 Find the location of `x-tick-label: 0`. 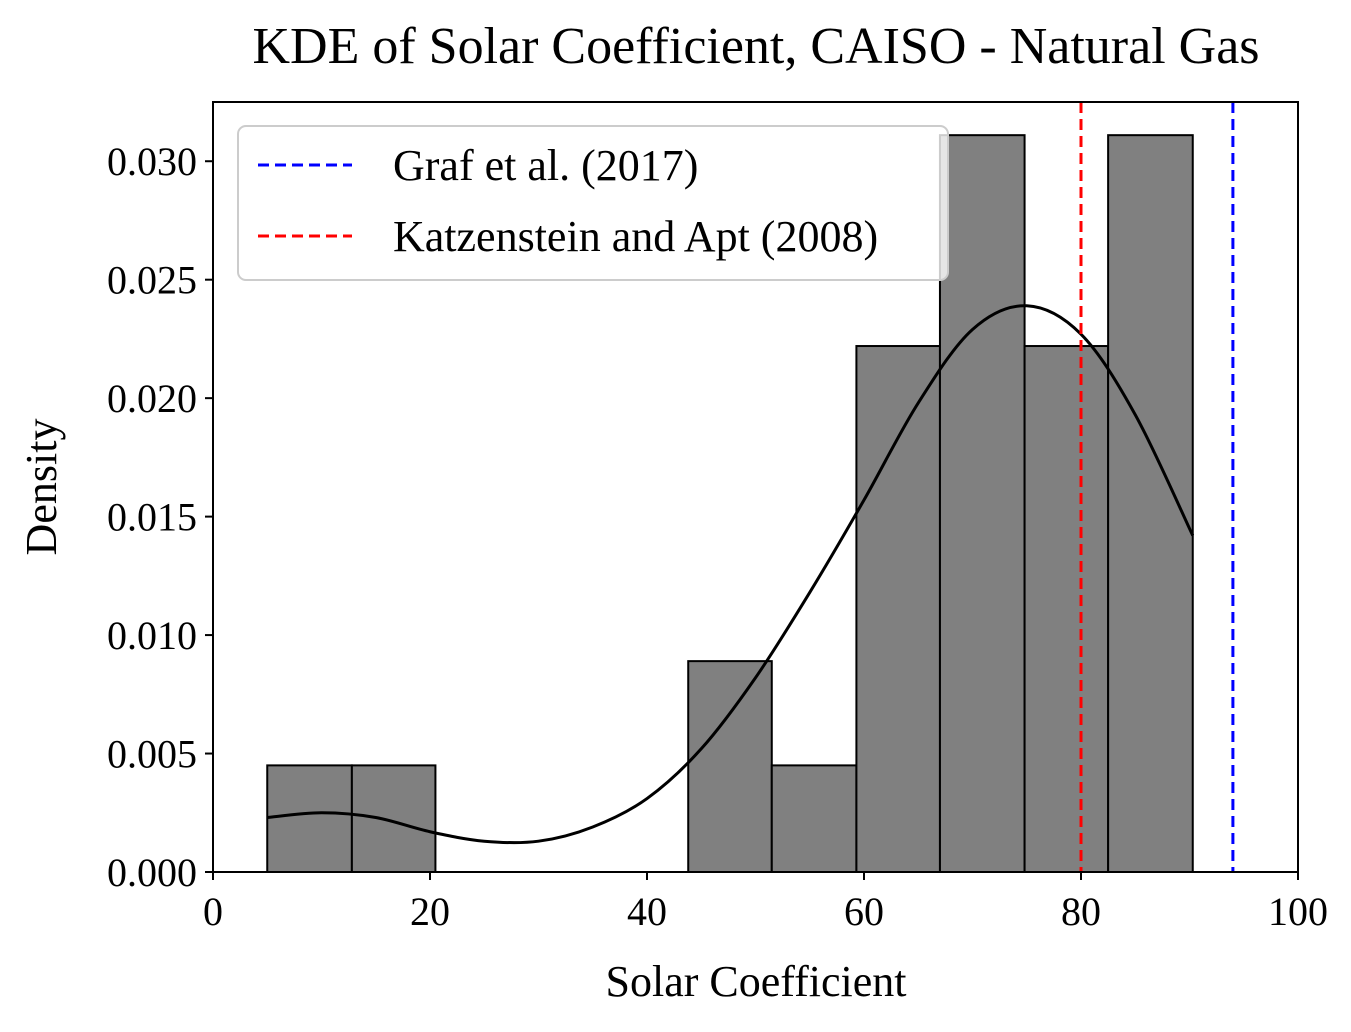

x-tick-label: 0 is located at coordinates (213, 911).